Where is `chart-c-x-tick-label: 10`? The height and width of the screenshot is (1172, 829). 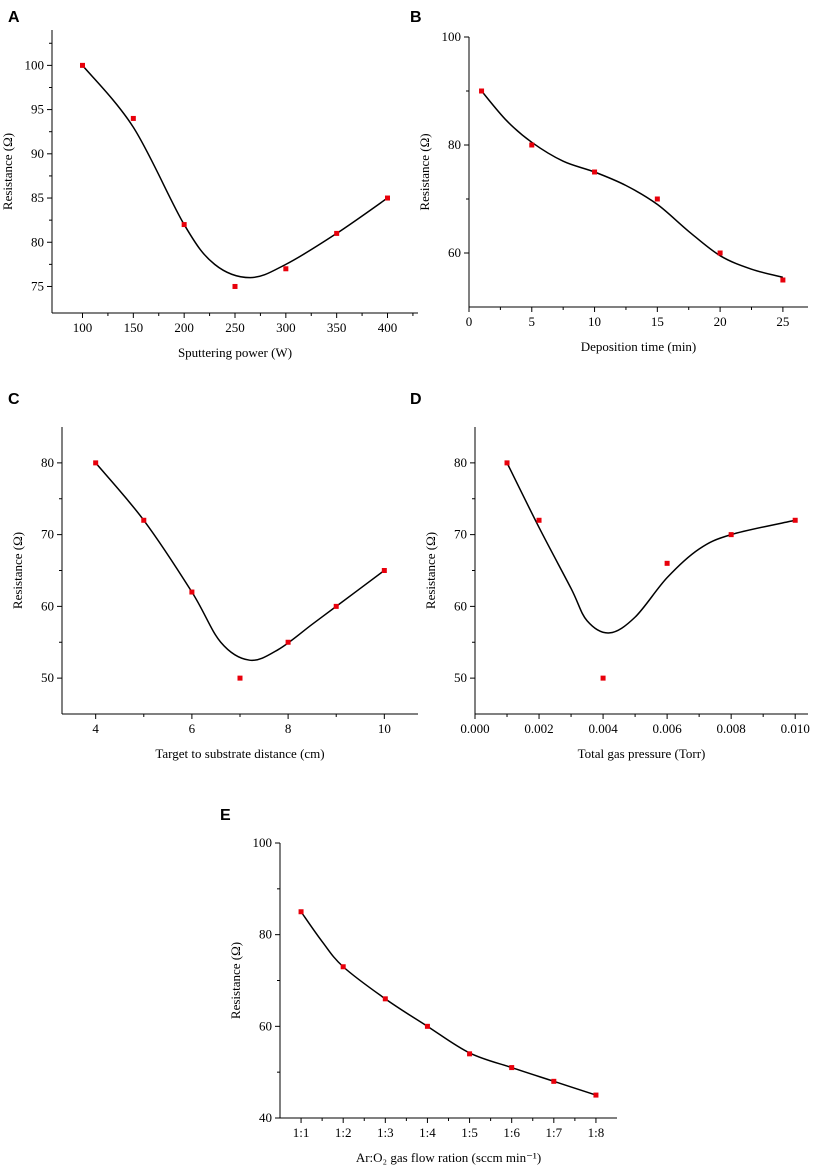 chart-c-x-tick-label: 10 is located at coordinates (384, 728).